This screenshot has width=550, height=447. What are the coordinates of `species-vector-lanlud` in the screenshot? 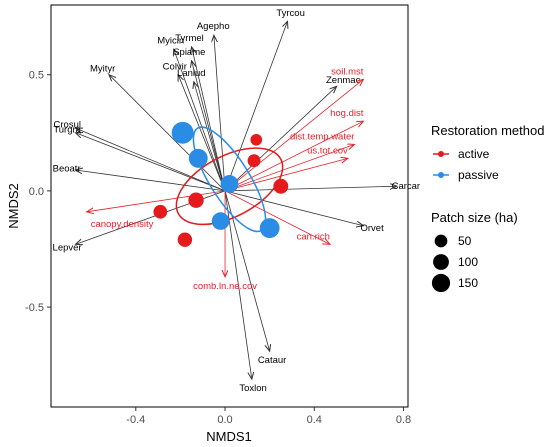 It's located at (210, 137).